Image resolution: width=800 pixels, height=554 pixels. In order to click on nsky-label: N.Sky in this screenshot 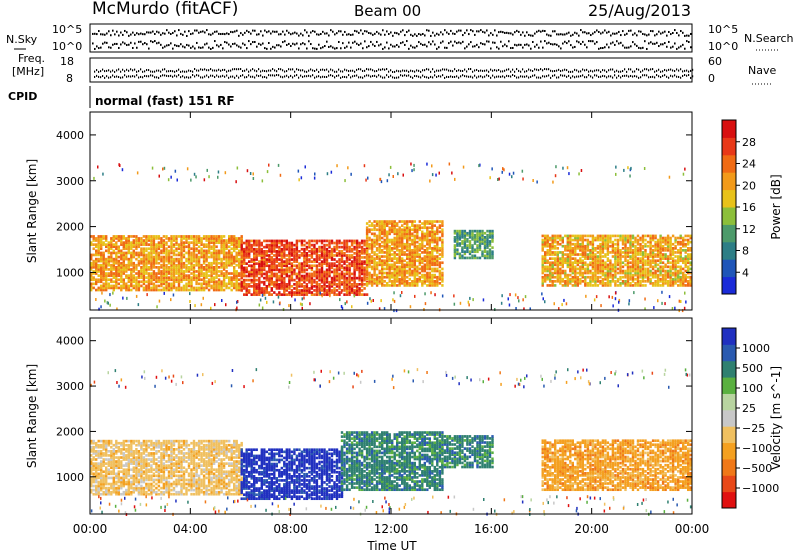, I will do `click(22, 39)`.